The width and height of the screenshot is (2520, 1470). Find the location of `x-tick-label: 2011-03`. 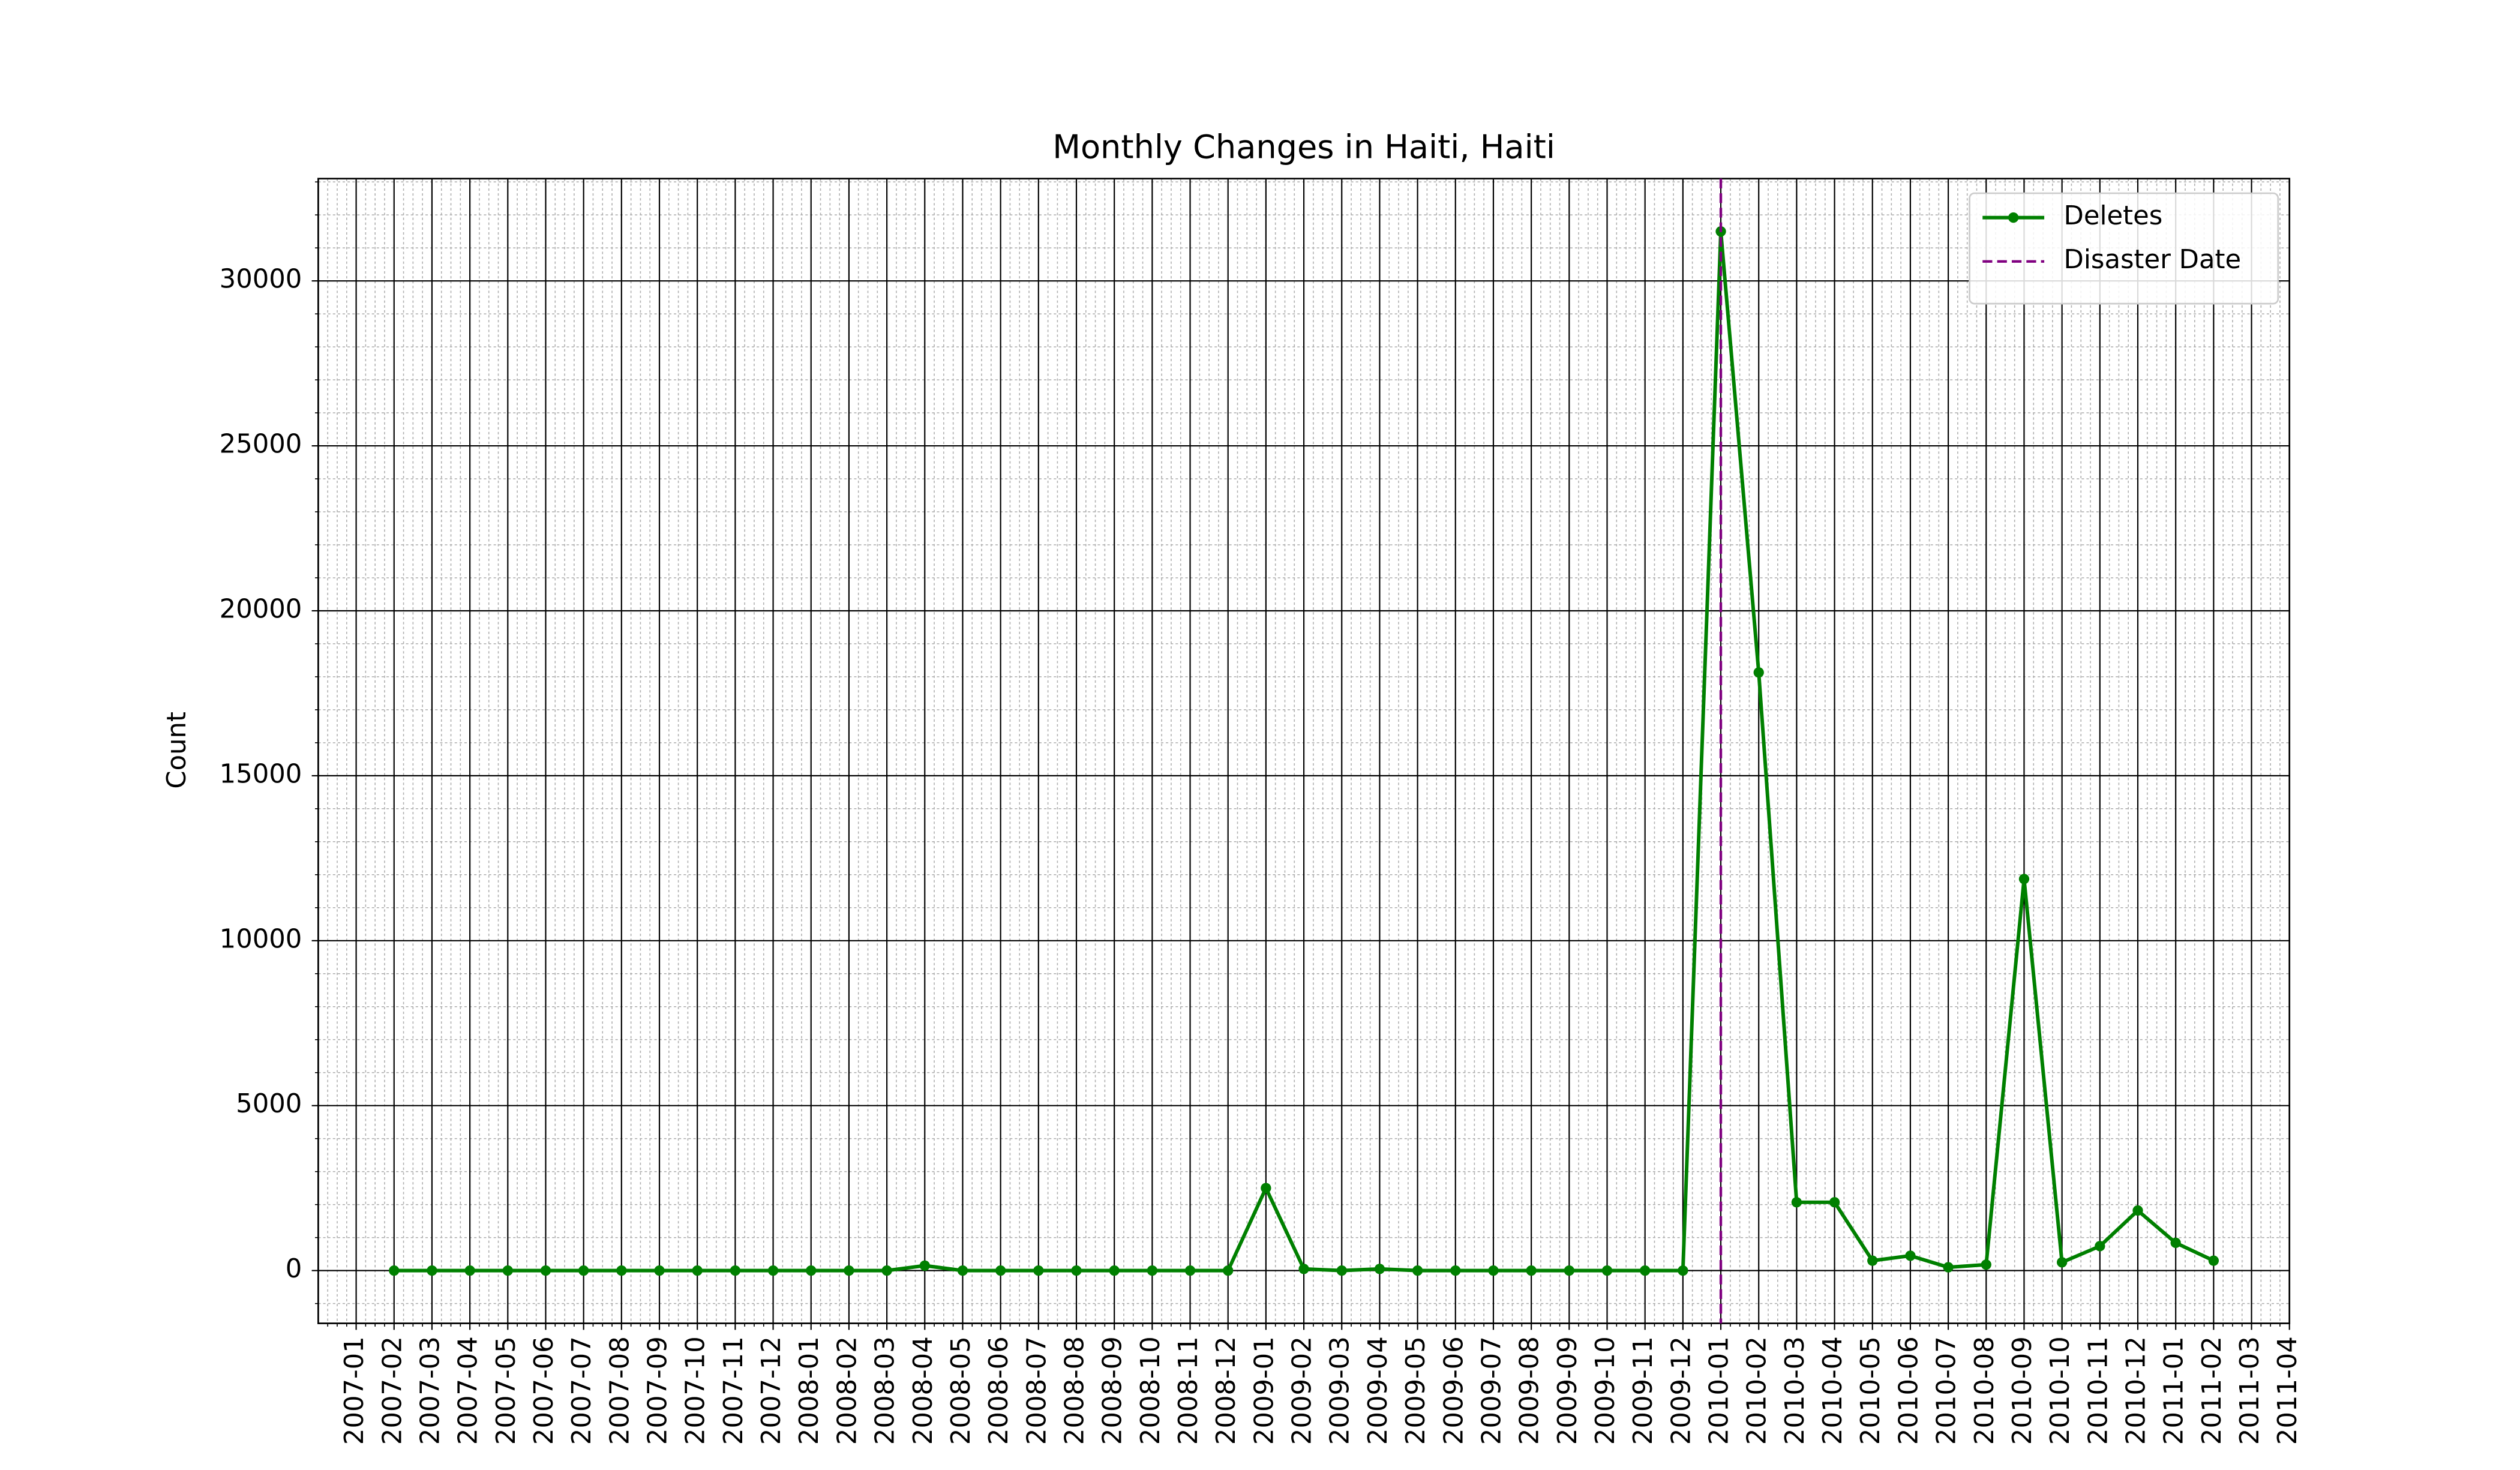

x-tick-label: 2011-03 is located at coordinates (2250, 1390).